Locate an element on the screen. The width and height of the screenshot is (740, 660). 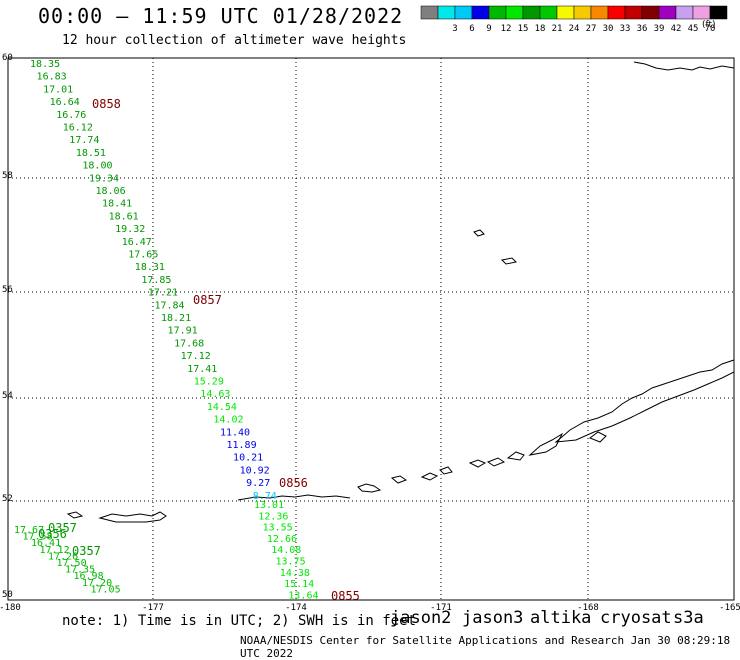
wave-height-label: 12.66 is located at coordinates (282, 539).